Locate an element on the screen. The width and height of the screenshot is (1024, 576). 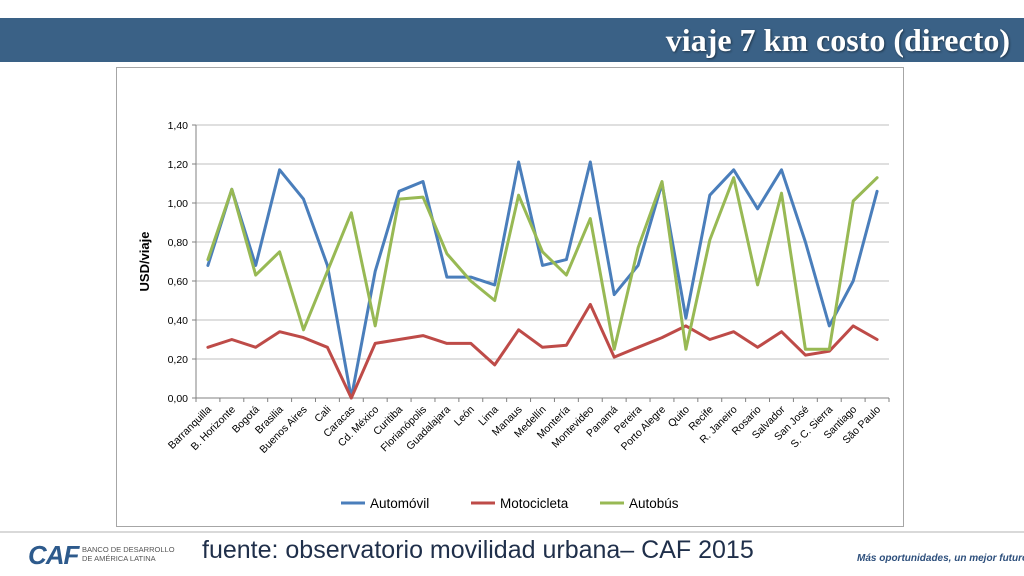
footer-divider is located at coordinates (512, 532).